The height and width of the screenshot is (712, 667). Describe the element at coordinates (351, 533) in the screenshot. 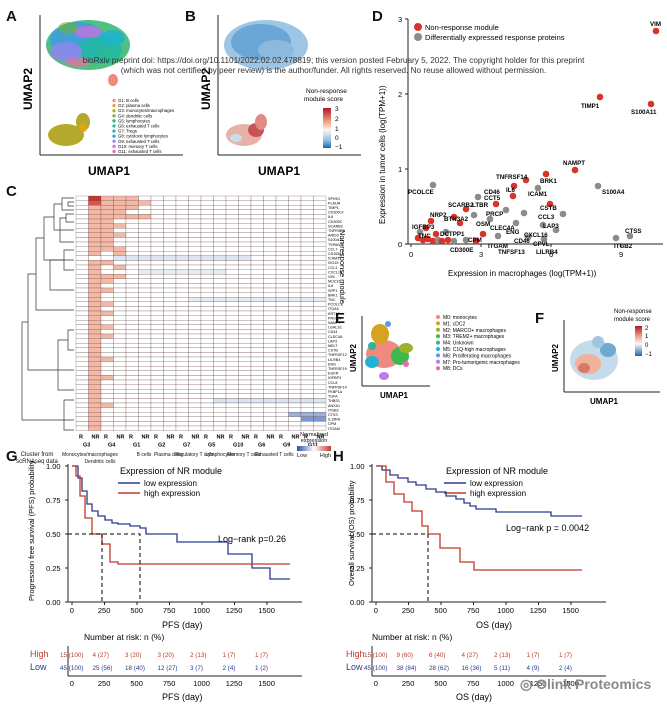

I see `panel-h-ylabel: Overall survival (OS) probability` at that location.